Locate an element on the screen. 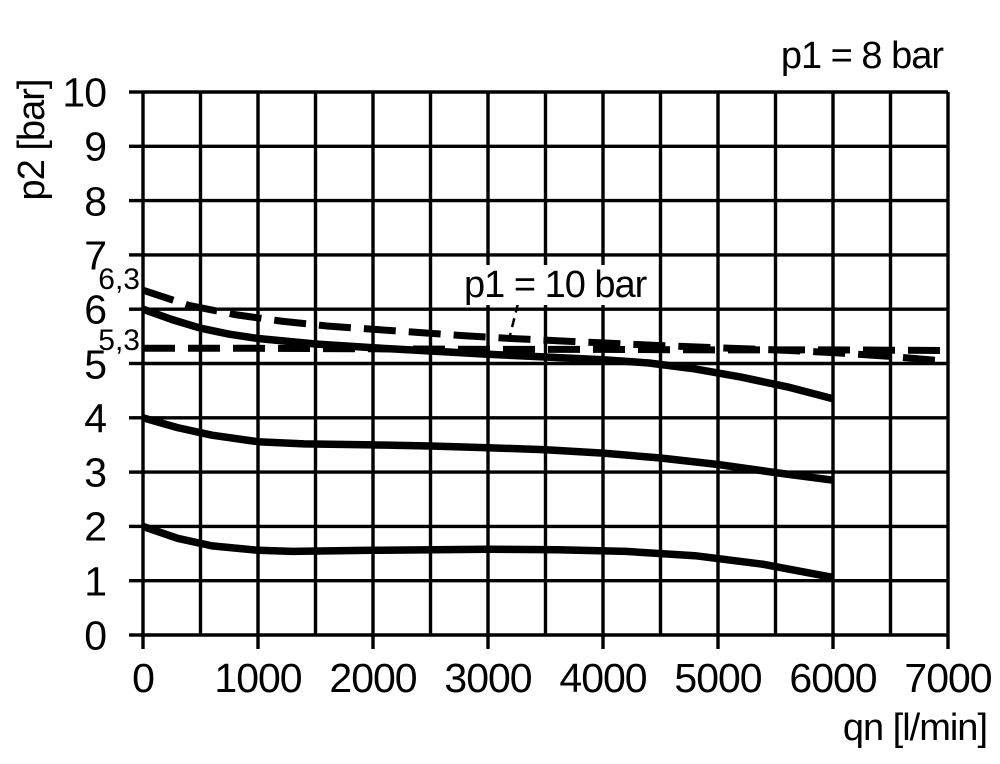 The width and height of the screenshot is (1000, 764). y-tick-label-2: 2 is located at coordinates (95, 527).